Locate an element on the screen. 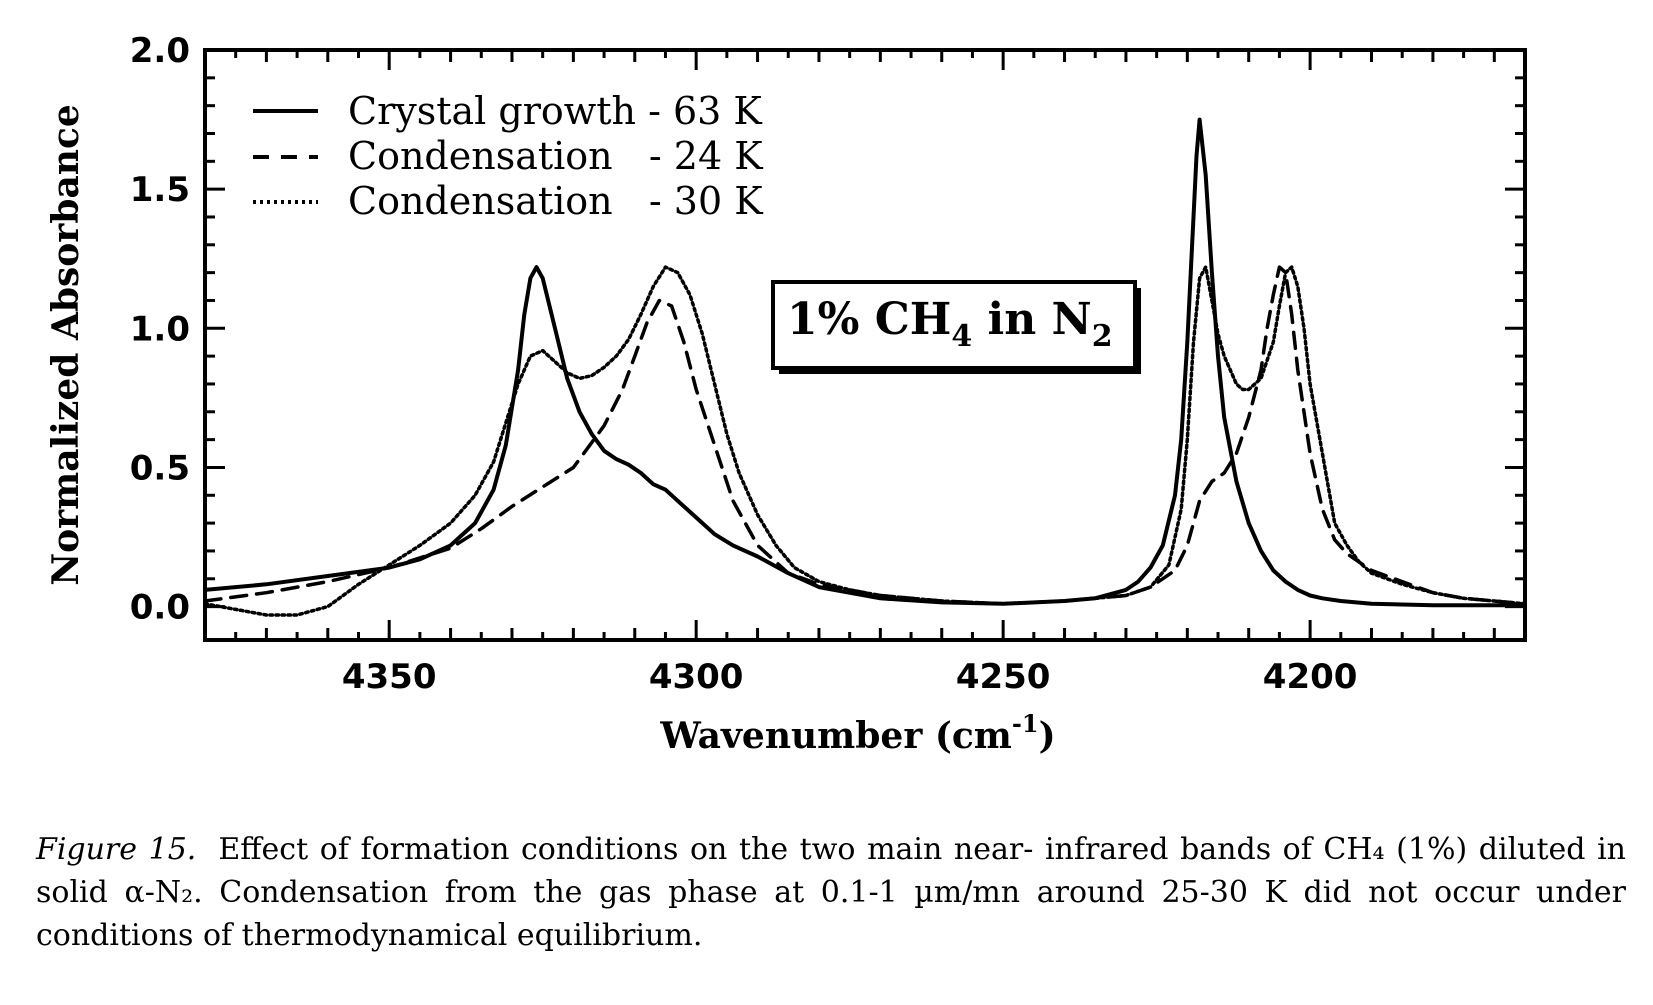  legend-label-dashed: Condensation - 24 K is located at coordinates (555, 156).